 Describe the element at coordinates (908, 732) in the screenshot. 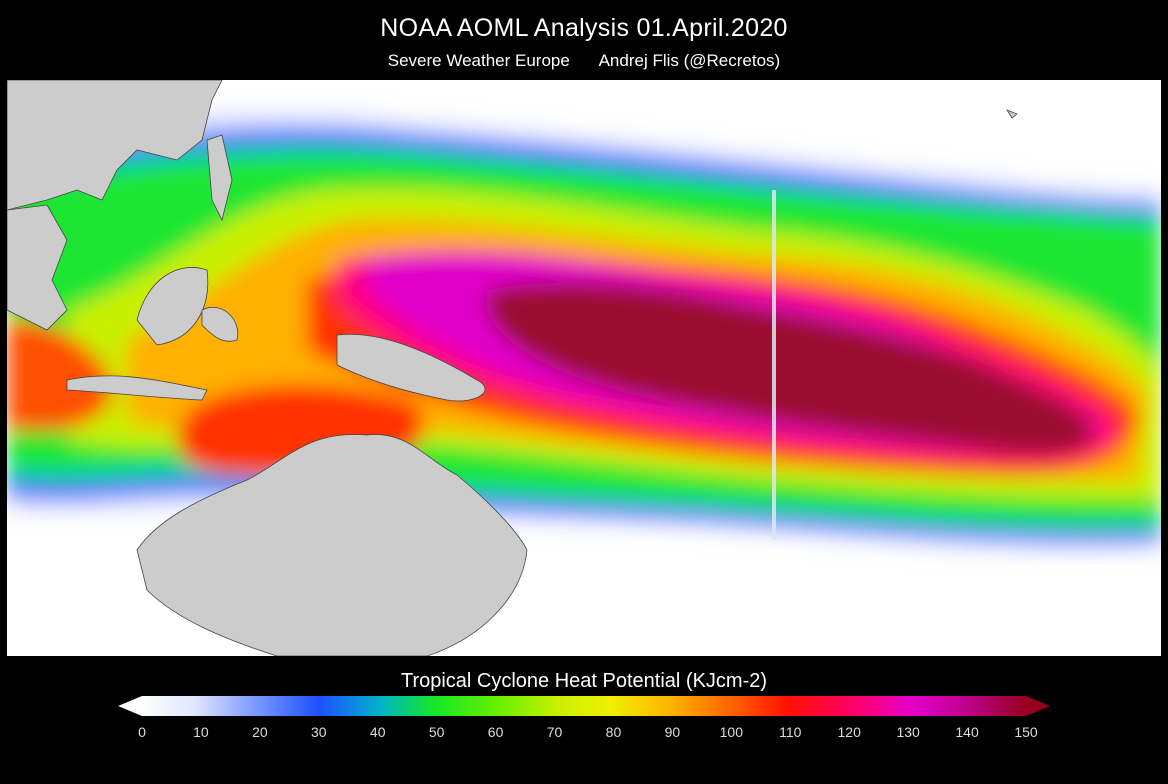

I see `colorbar-tick-label: 130` at that location.